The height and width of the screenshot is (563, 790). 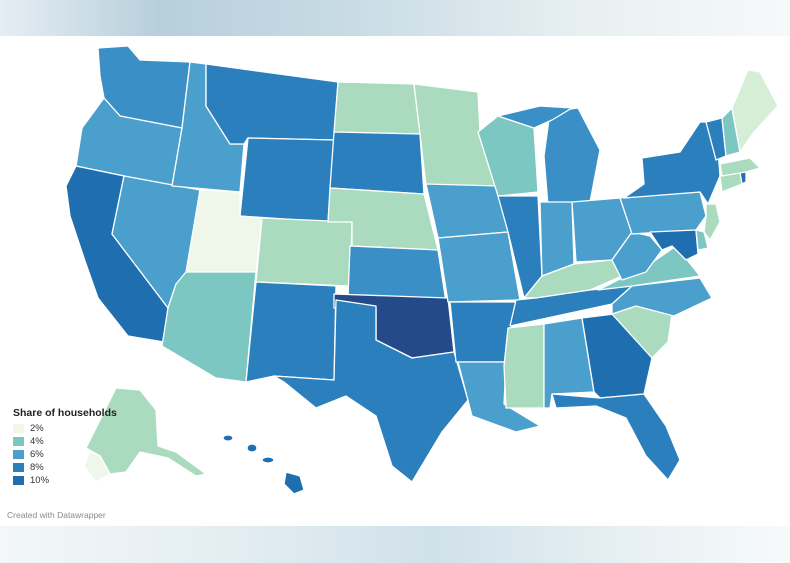 What do you see at coordinates (37, 441) in the screenshot?
I see `legend-label: 4%` at bounding box center [37, 441].